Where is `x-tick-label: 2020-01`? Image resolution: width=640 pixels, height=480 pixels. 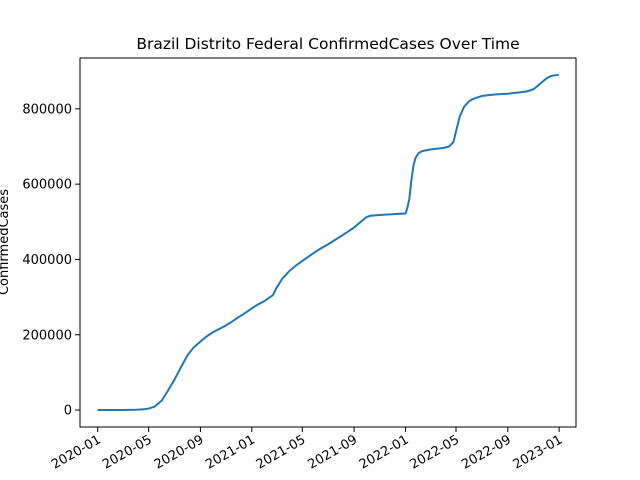
x-tick-label: 2020-01 is located at coordinates (76, 452).